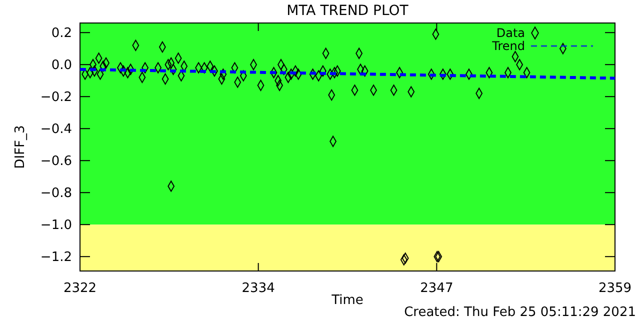 This screenshot has height=320, width=640. What do you see at coordinates (61, 65) in the screenshot?
I see `y-tick-label: 0.0` at bounding box center [61, 65].